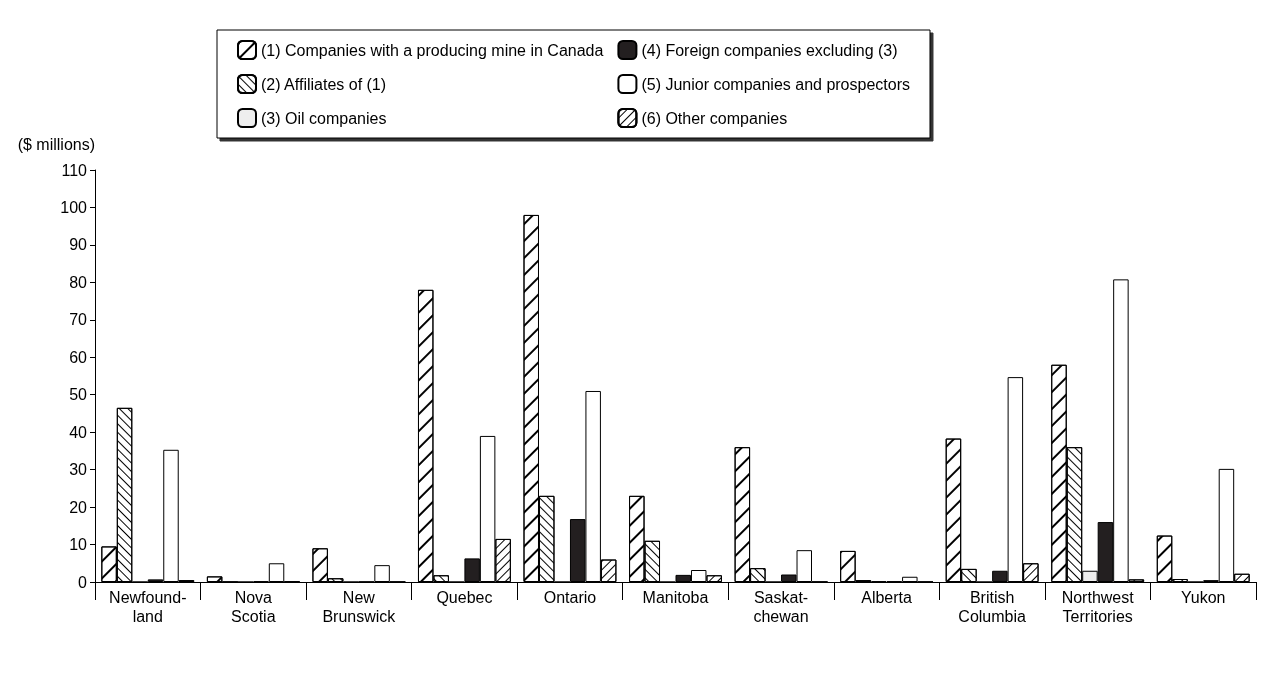 Image resolution: width=1286 pixels, height=675 pixels. Describe the element at coordinates (74, 170) in the screenshot. I see `y-tick-label: 110` at that location.